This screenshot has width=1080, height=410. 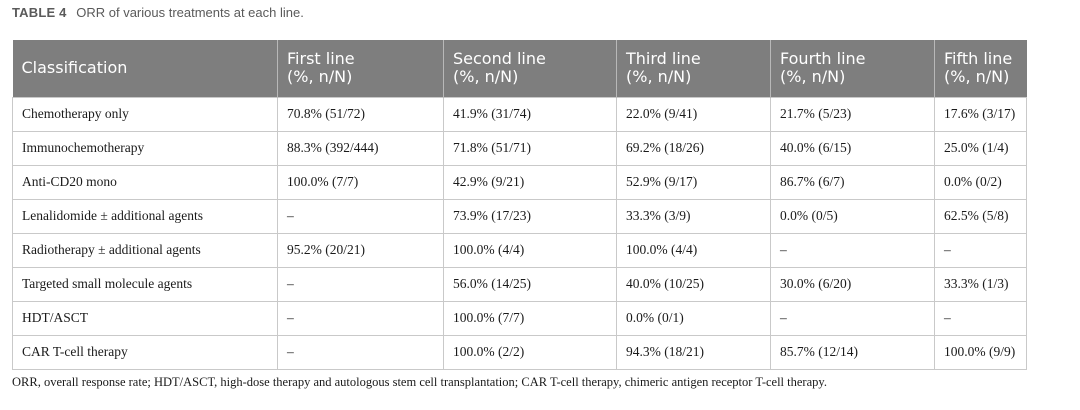 I want to click on second-line-cell: 41.9% (31/74), so click(x=530, y=114).